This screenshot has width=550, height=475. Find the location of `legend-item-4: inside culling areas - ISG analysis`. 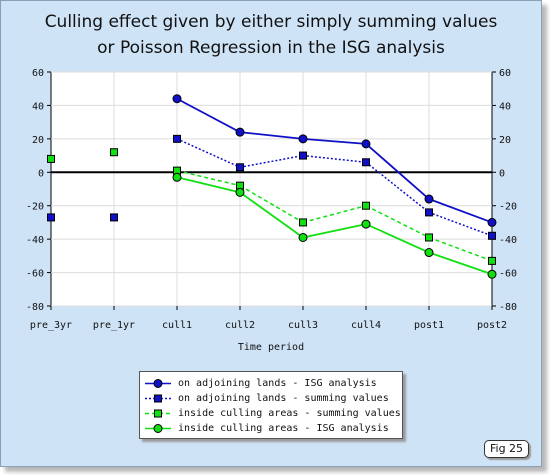

legend-item-4: inside culling areas - ISG analysis is located at coordinates (271, 428).